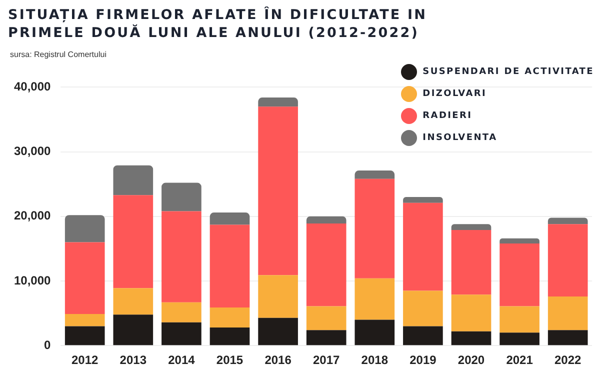  Describe the element at coordinates (508, 72) in the screenshot. I see `legend-label: SUSPENDARI DE ACTIVITATE` at that location.